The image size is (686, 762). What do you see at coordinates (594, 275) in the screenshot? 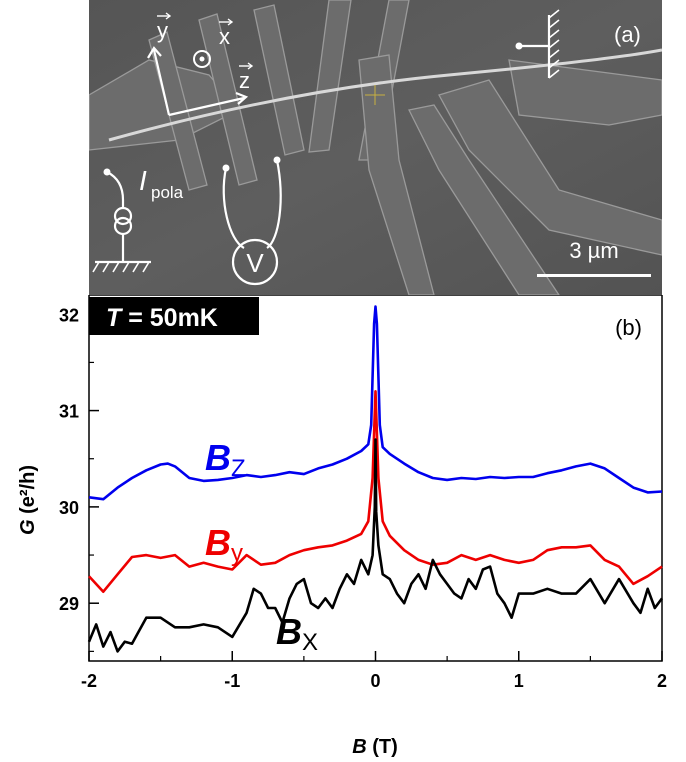
I see `scale-bar` at bounding box center [594, 275].